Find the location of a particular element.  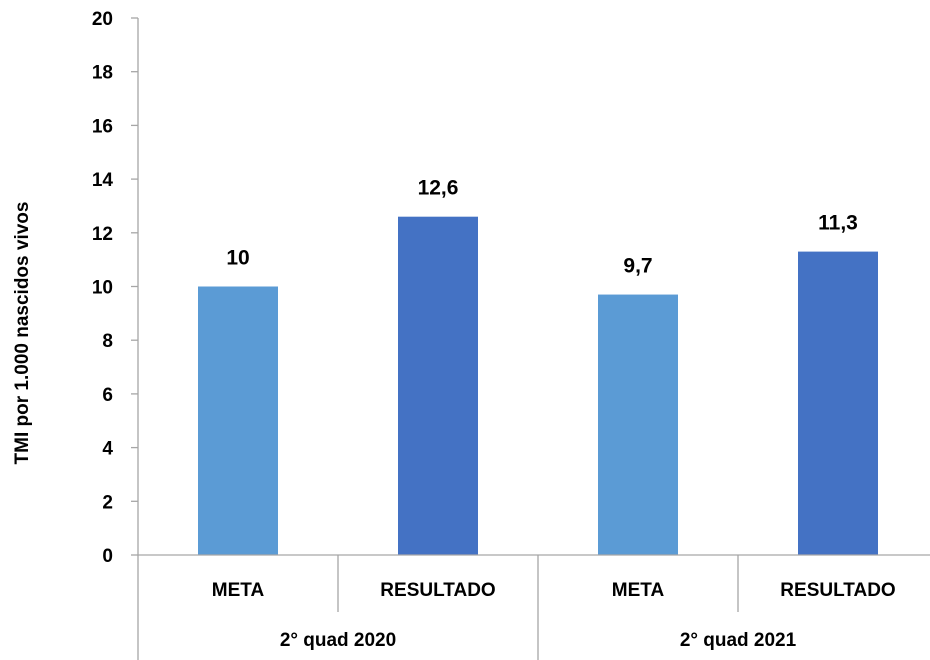

y-tick-label: 0 is located at coordinates (107, 556).